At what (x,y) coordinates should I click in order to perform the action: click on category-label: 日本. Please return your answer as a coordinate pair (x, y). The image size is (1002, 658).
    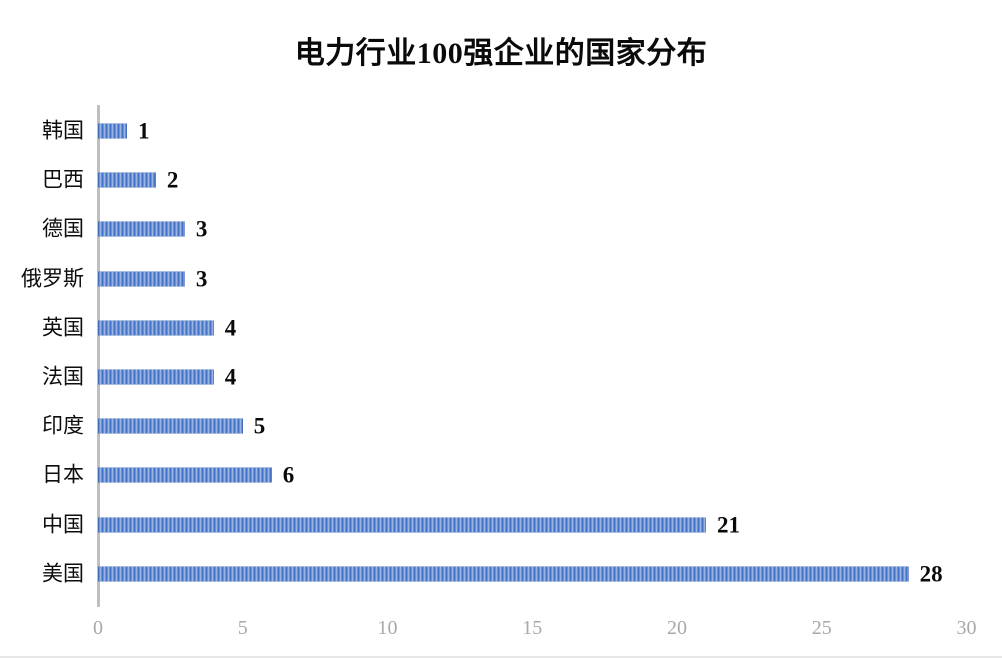
    Looking at the image, I should click on (63, 474).